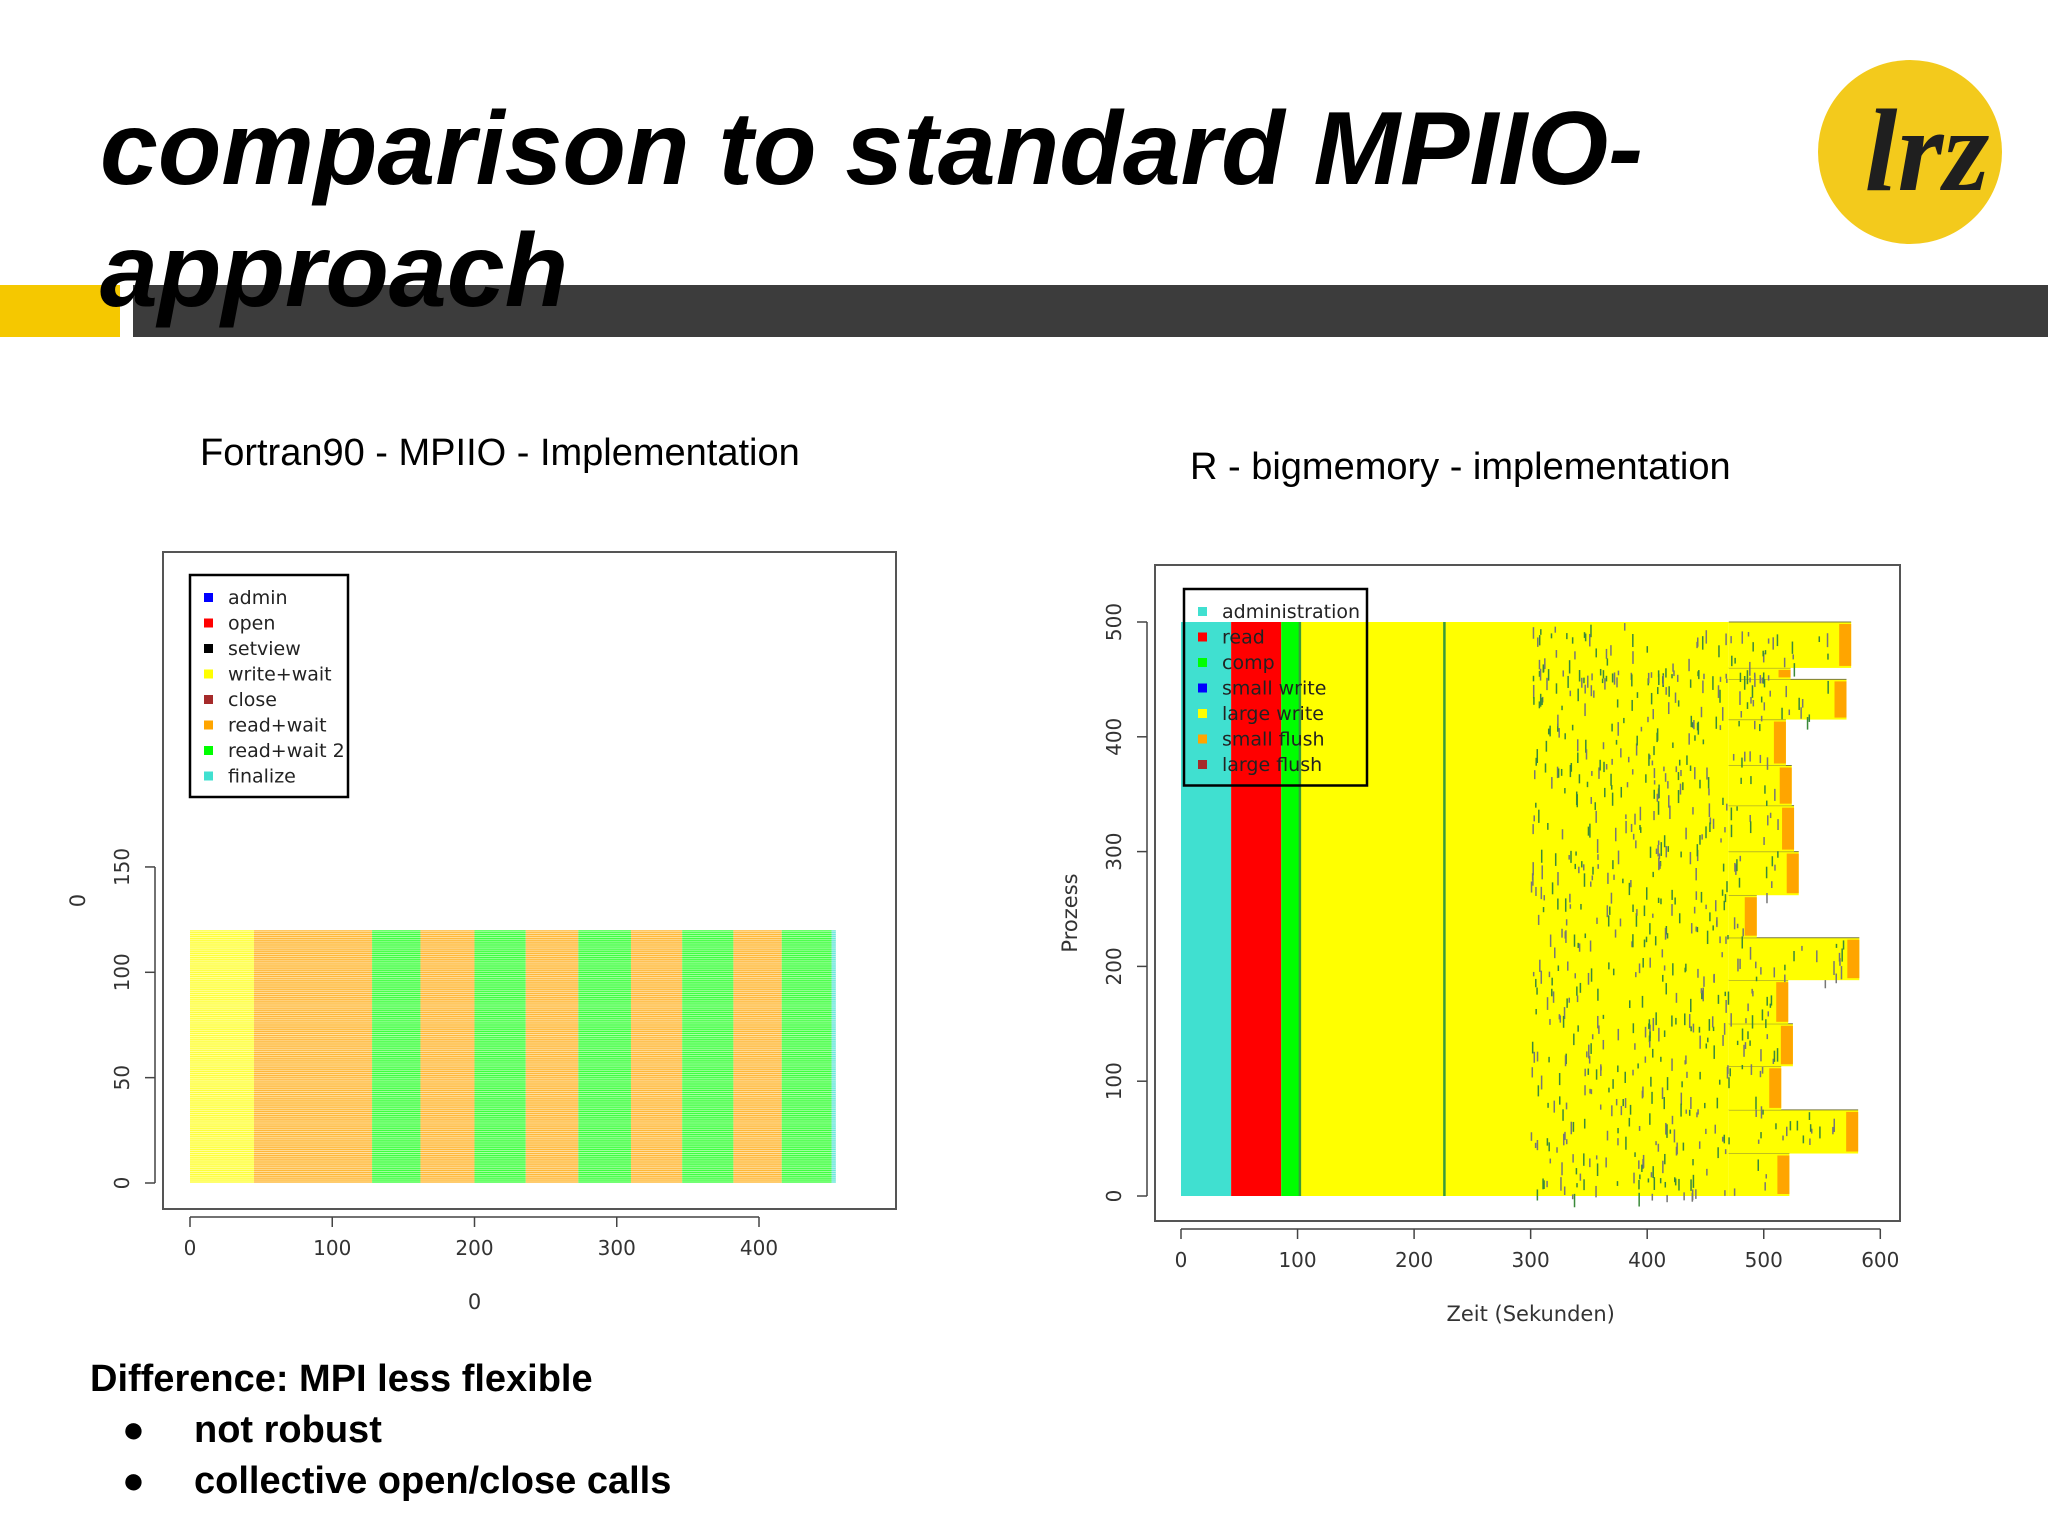 This screenshot has height=1536, width=2048. What do you see at coordinates (1530, 1314) in the screenshot?
I see `right-x-axis-title: Zeit (Sekunden)` at bounding box center [1530, 1314].